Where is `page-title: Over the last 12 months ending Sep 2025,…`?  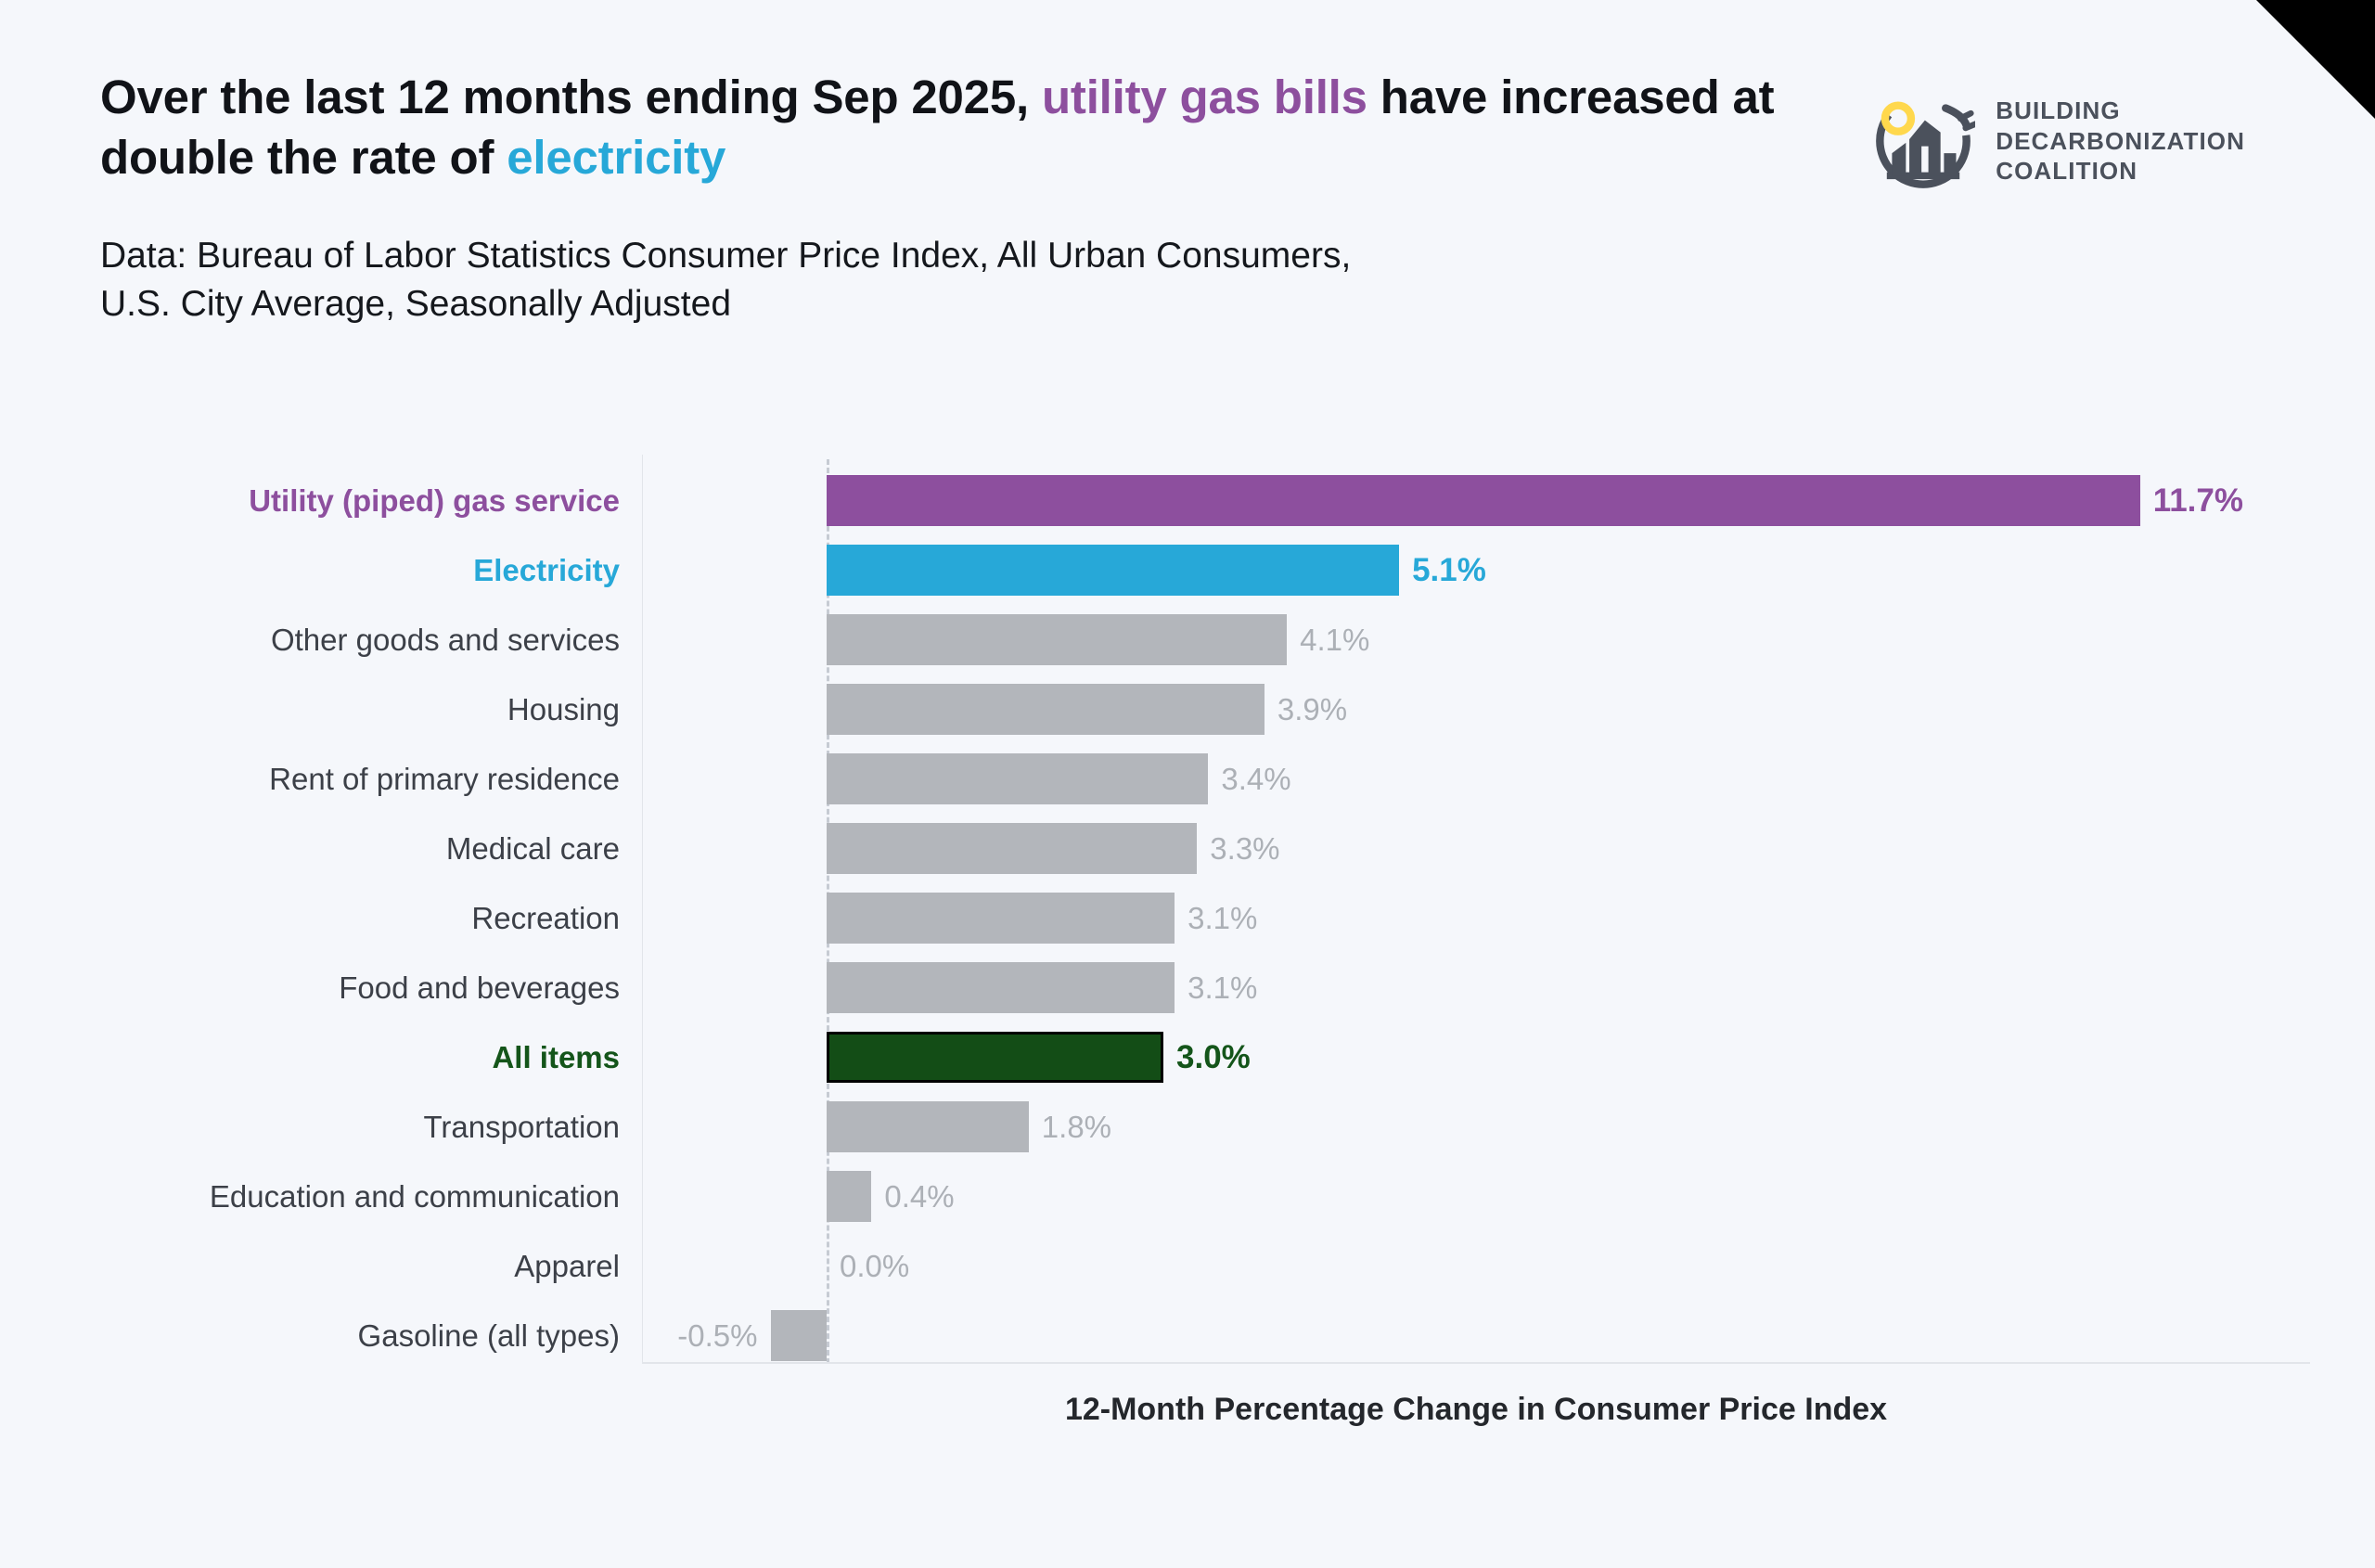 page-title: Over the last 12 months ending Sep 2025,… is located at coordinates (949, 128).